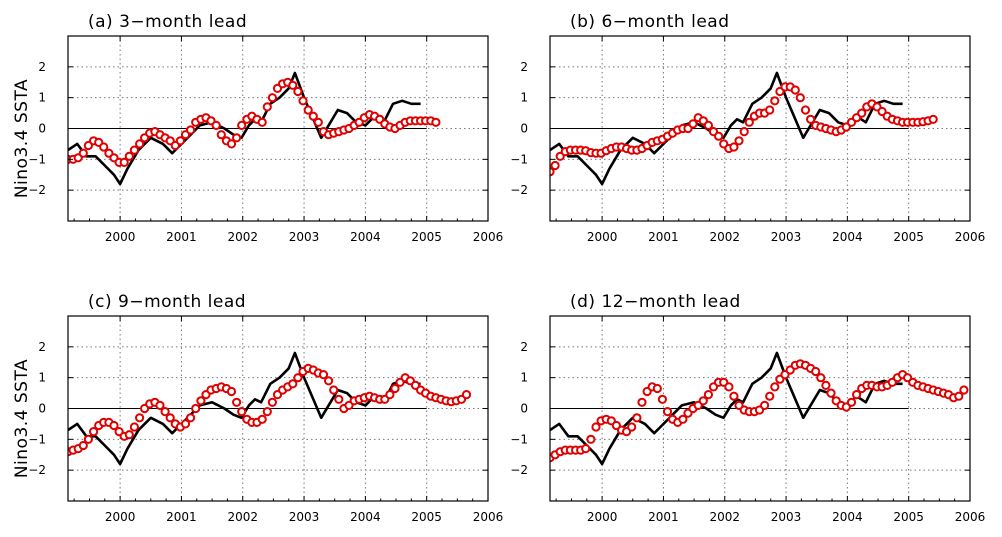 Image resolution: width=1002 pixels, height=537 pixels. What do you see at coordinates (908, 517) in the screenshot?
I see `x-tick-label: 2005` at bounding box center [908, 517].